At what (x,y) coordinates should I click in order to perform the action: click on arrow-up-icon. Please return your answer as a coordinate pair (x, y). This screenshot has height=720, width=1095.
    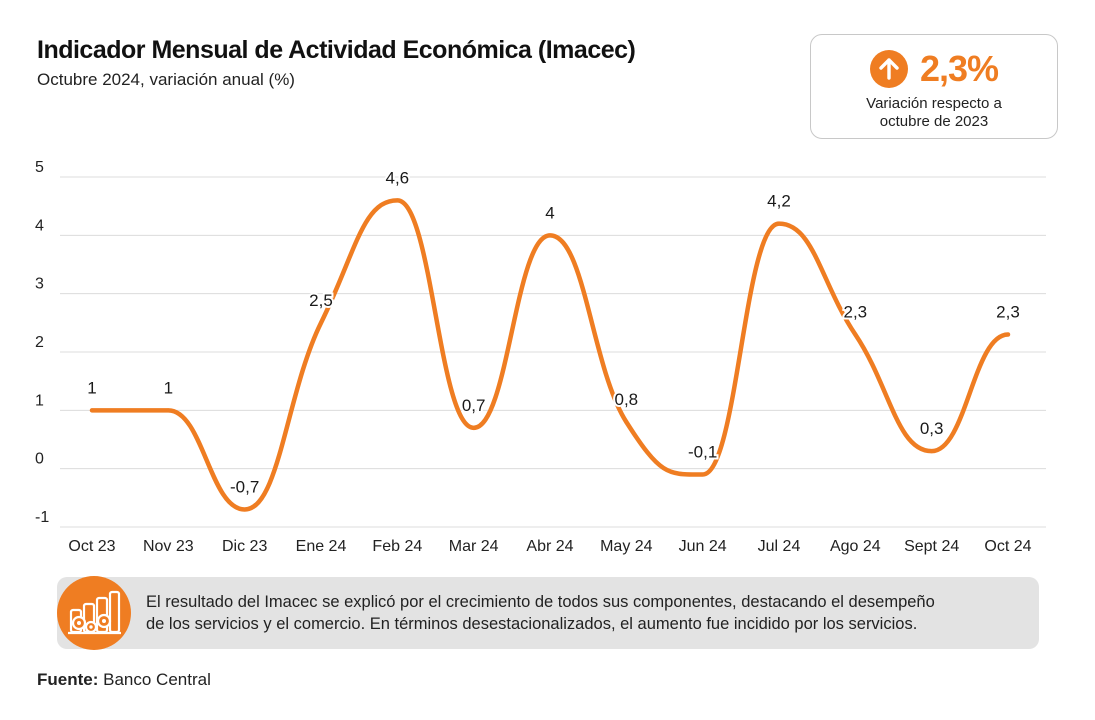
    Looking at the image, I should click on (888, 69).